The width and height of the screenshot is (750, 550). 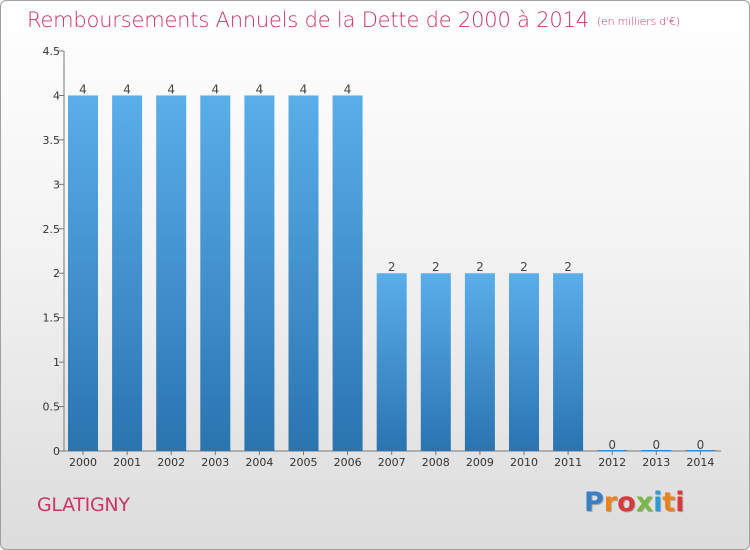 What do you see at coordinates (56, 451) in the screenshot?
I see `y-tick-label: 0` at bounding box center [56, 451].